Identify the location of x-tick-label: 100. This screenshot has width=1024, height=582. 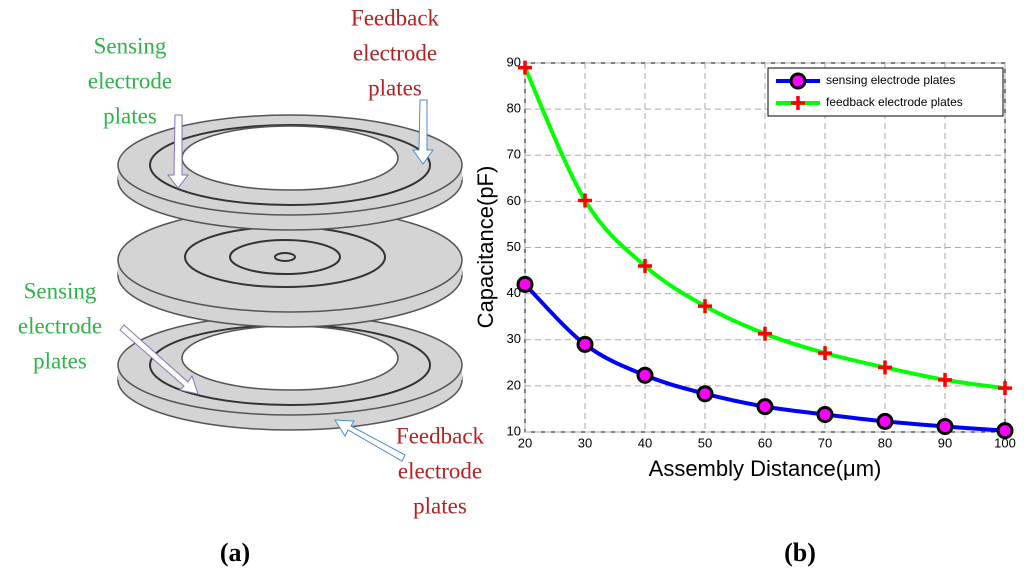
(1005, 442).